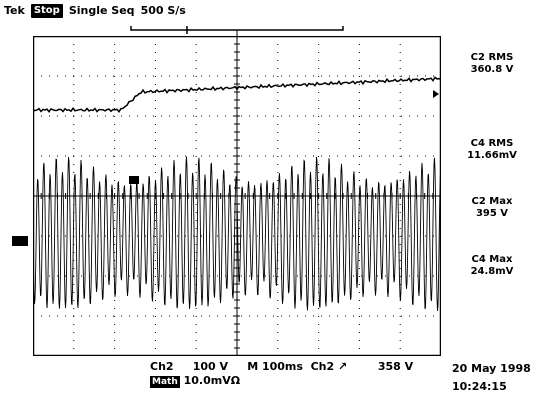 The height and width of the screenshot is (398, 542). I want to click on ch2-label: Ch2, so click(162, 366).